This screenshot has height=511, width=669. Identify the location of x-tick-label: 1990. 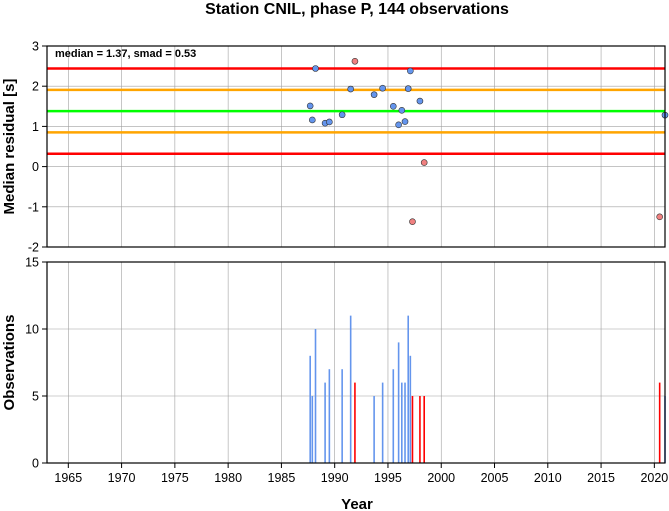
(335, 478).